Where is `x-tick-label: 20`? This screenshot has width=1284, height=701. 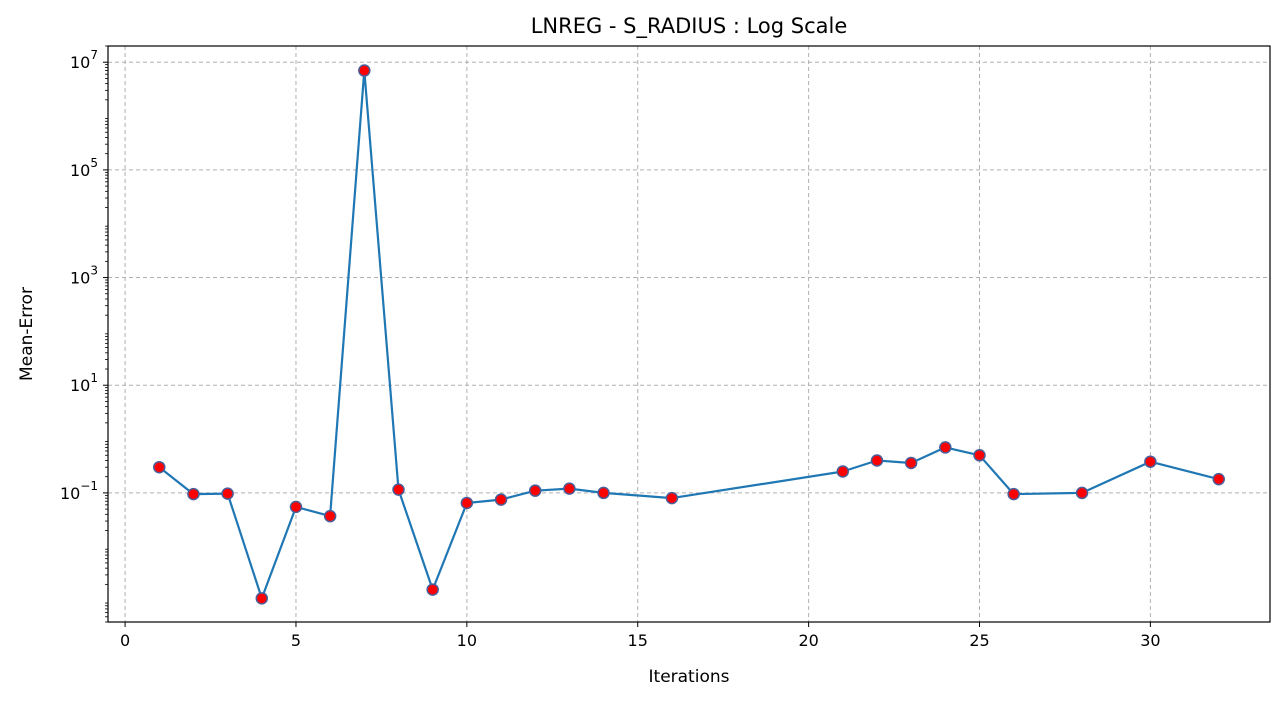
x-tick-label: 20 is located at coordinates (808, 640).